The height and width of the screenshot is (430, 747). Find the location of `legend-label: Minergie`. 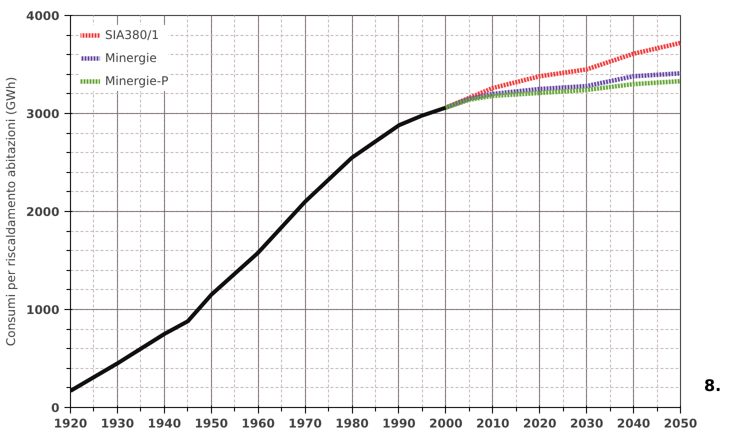

legend-label: Minergie is located at coordinates (131, 58).